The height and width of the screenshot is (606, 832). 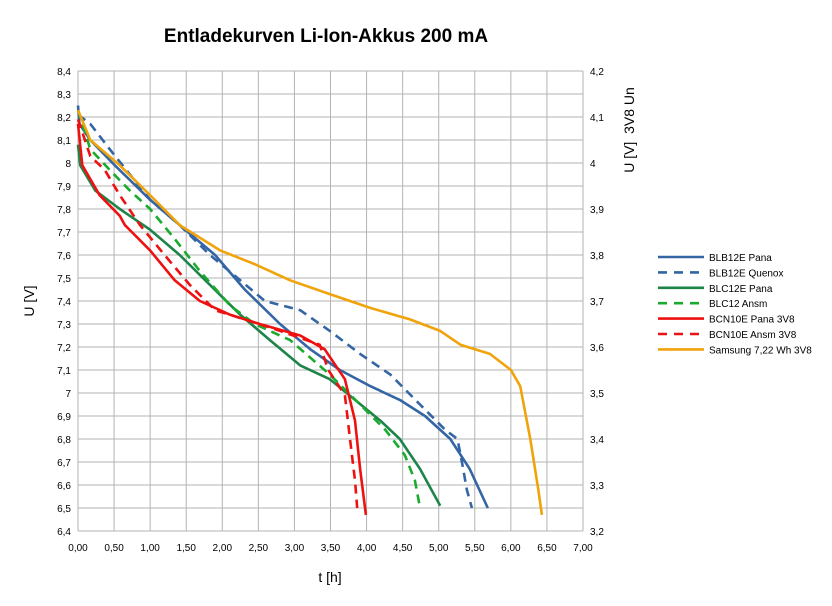 I want to click on legend-label: BLB12E Pana, so click(x=740, y=258).